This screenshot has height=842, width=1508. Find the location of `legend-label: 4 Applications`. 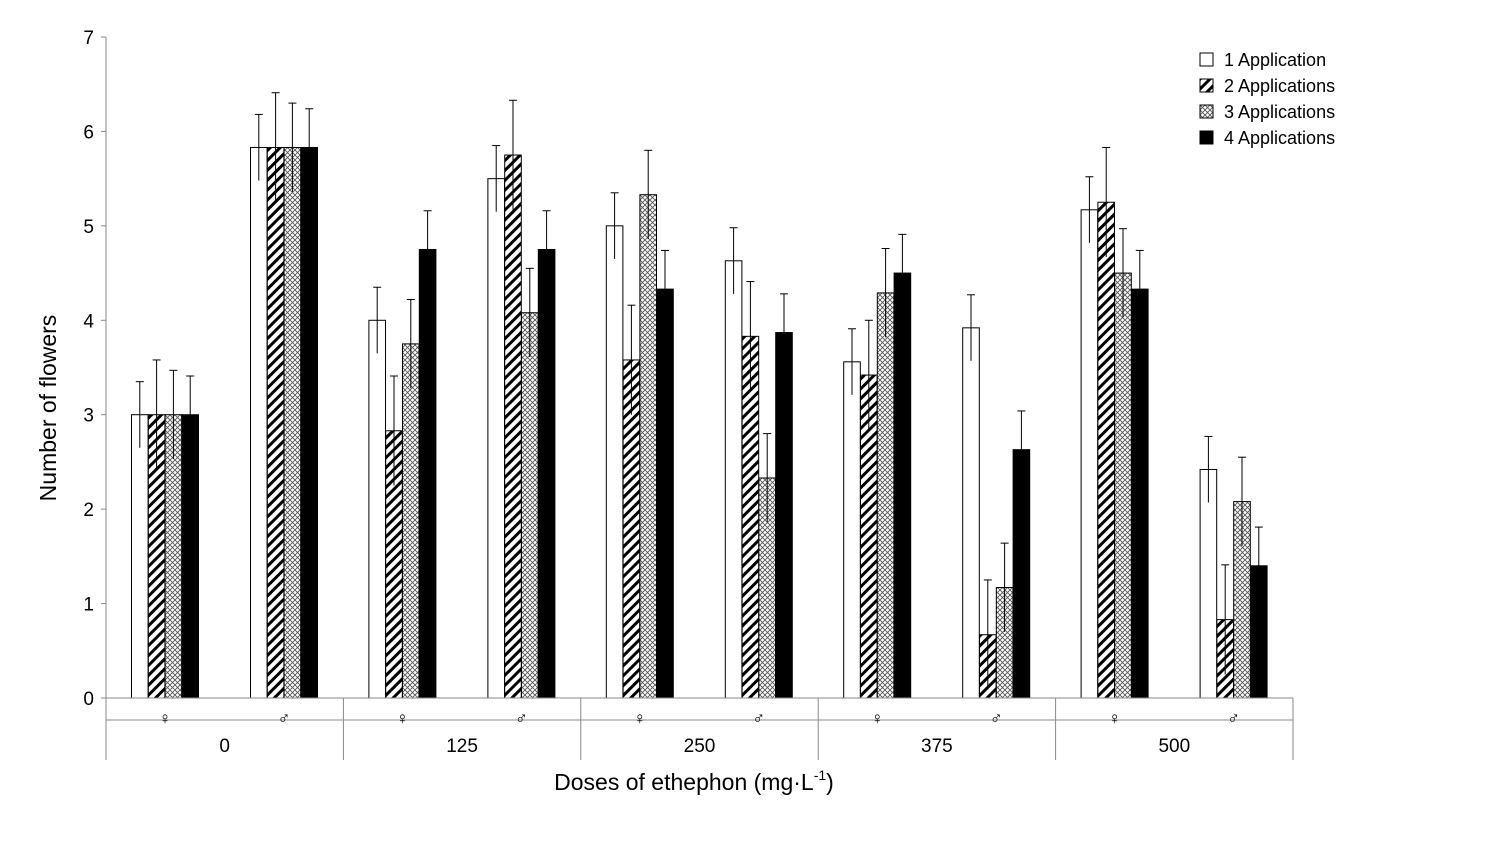

legend-label: 4 Applications is located at coordinates (1279, 138).